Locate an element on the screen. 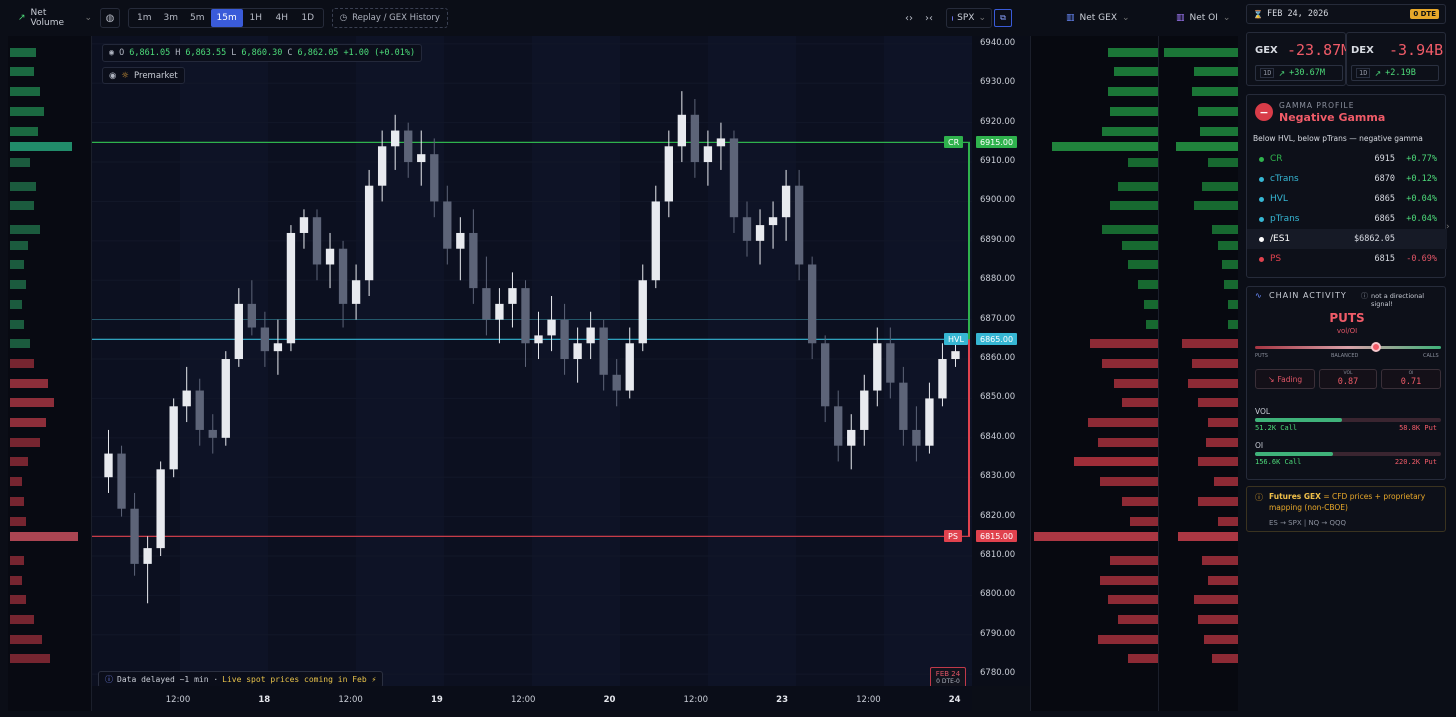  level-tag-cr: CR is located at coordinates (954, 142).